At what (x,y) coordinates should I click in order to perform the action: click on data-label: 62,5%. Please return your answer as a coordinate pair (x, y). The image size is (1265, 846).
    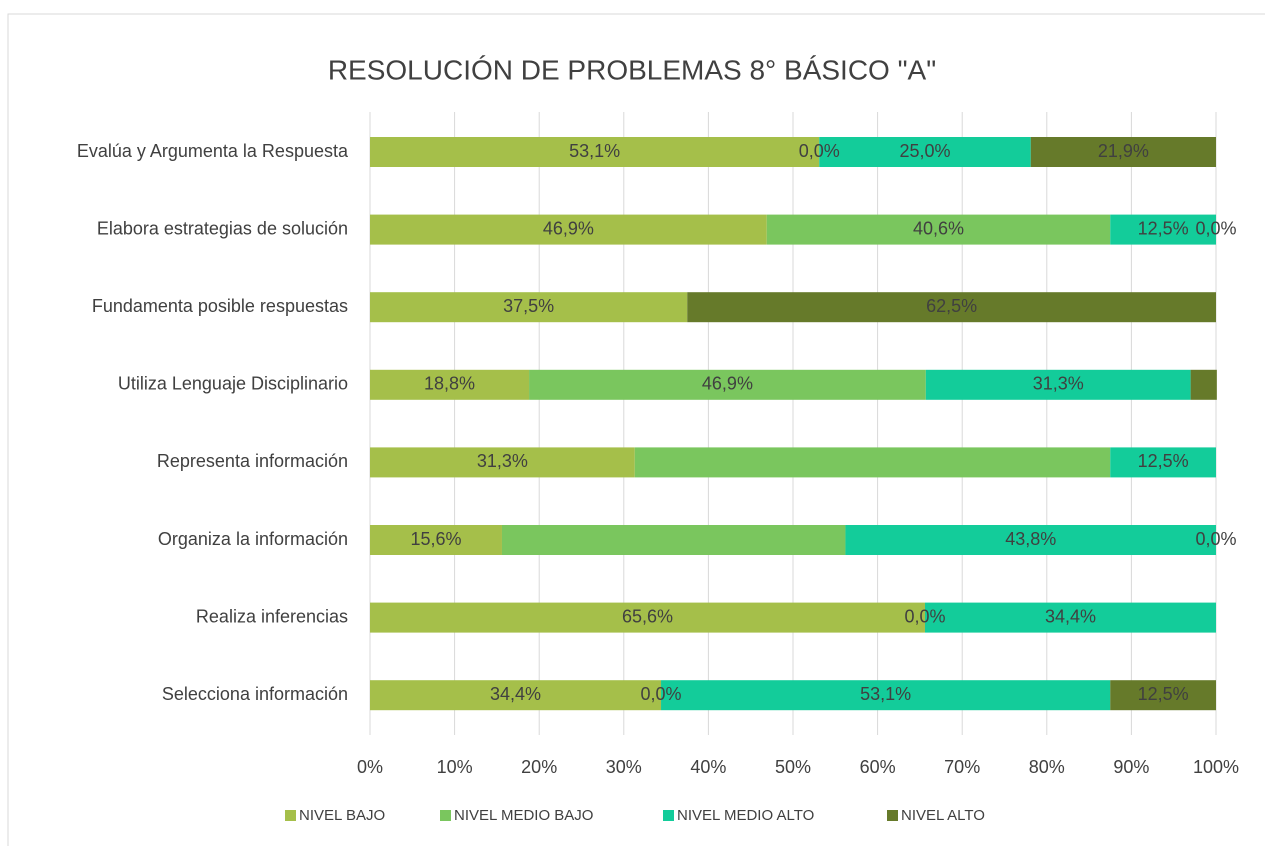
    Looking at the image, I should click on (951, 306).